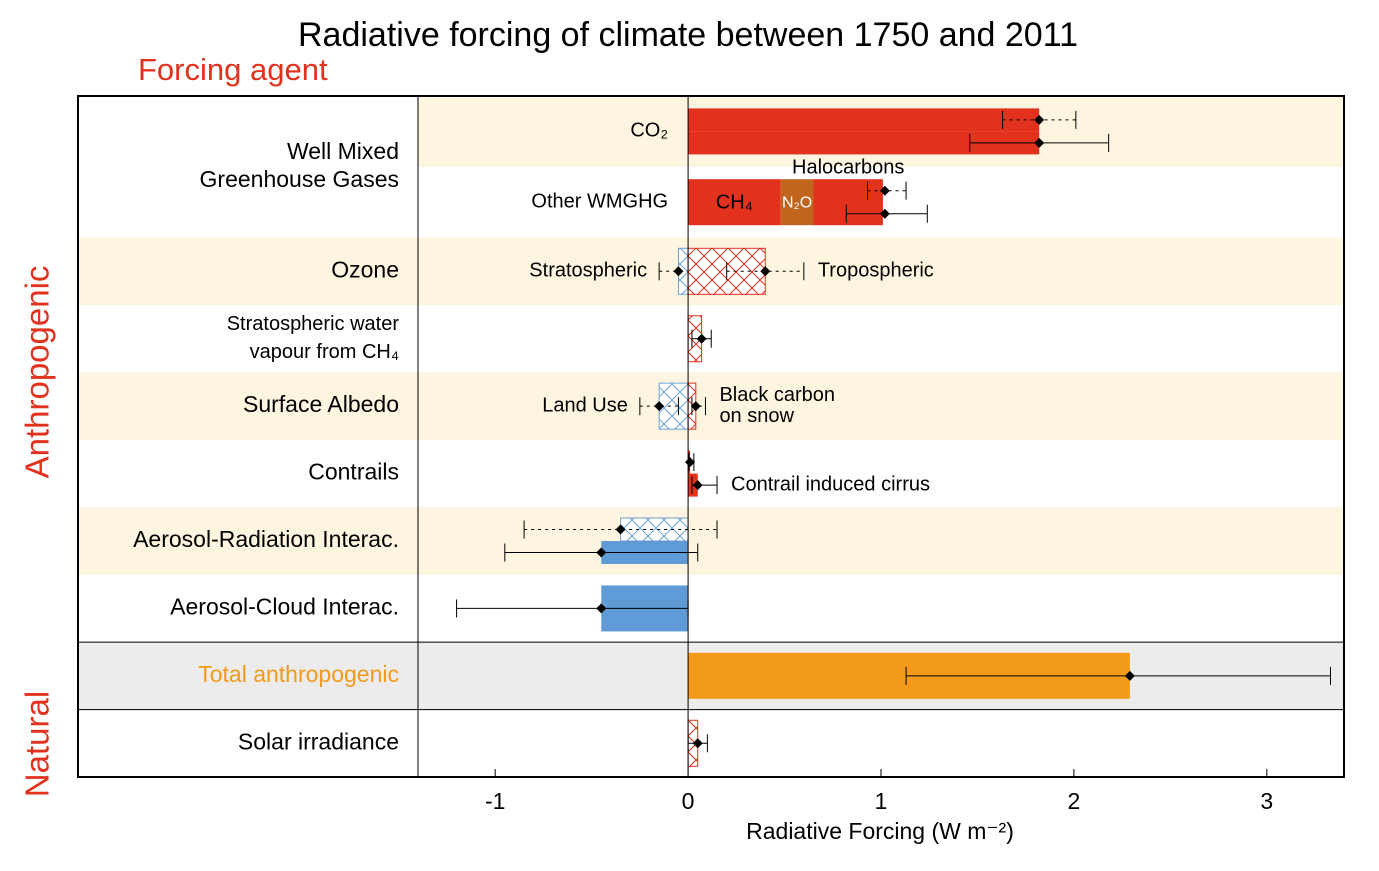 This screenshot has width=1379, height=871. I want to click on x-tick-label: 2, so click(1074, 801).